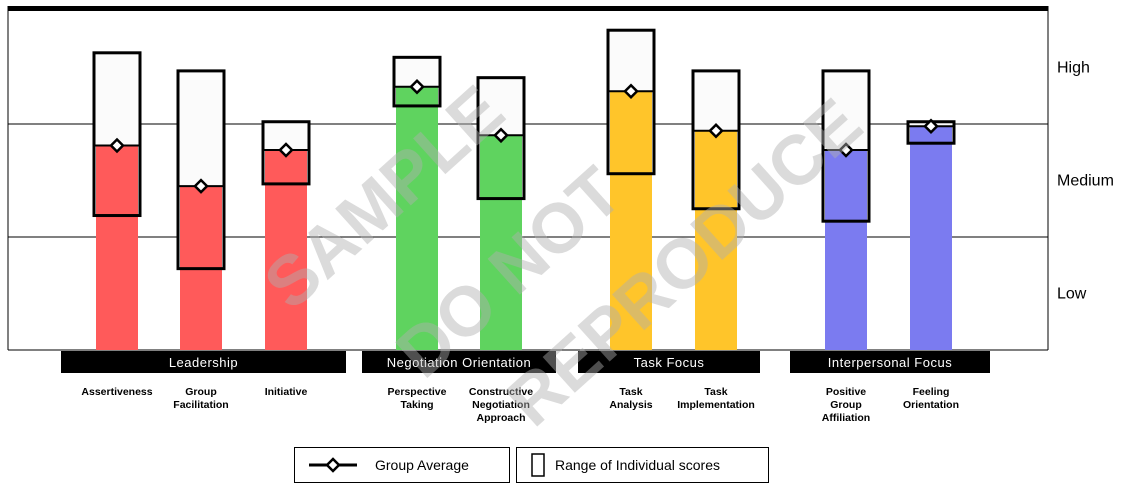 This screenshot has width=1128, height=483. I want to click on category-label: Constructive, so click(501, 392).